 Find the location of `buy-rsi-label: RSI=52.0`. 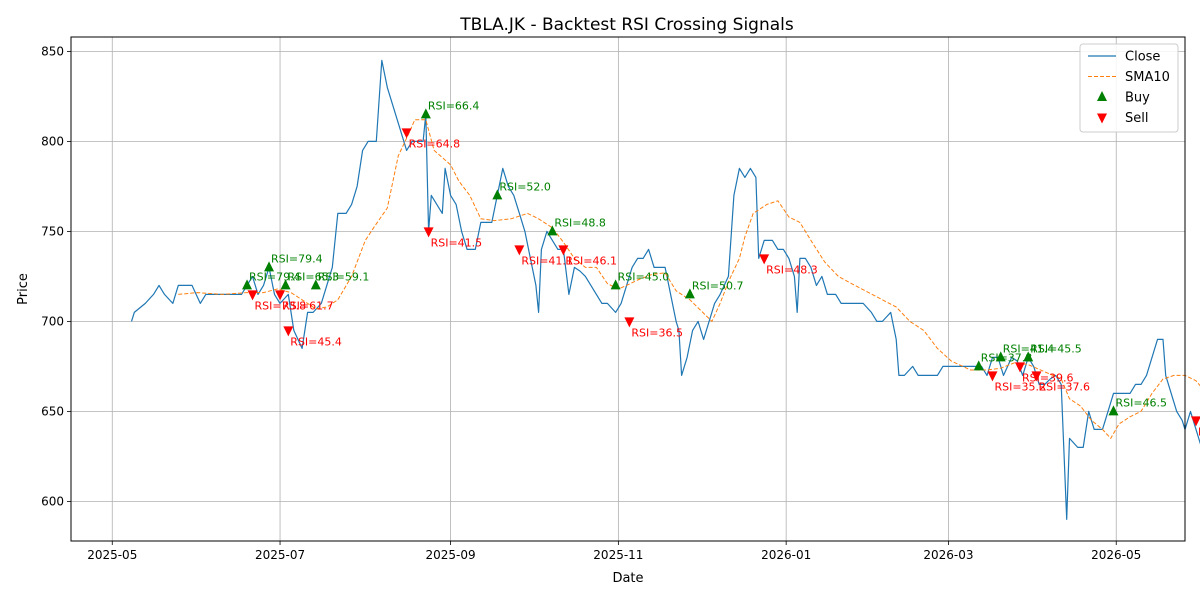

buy-rsi-label: RSI=52.0 is located at coordinates (525, 186).